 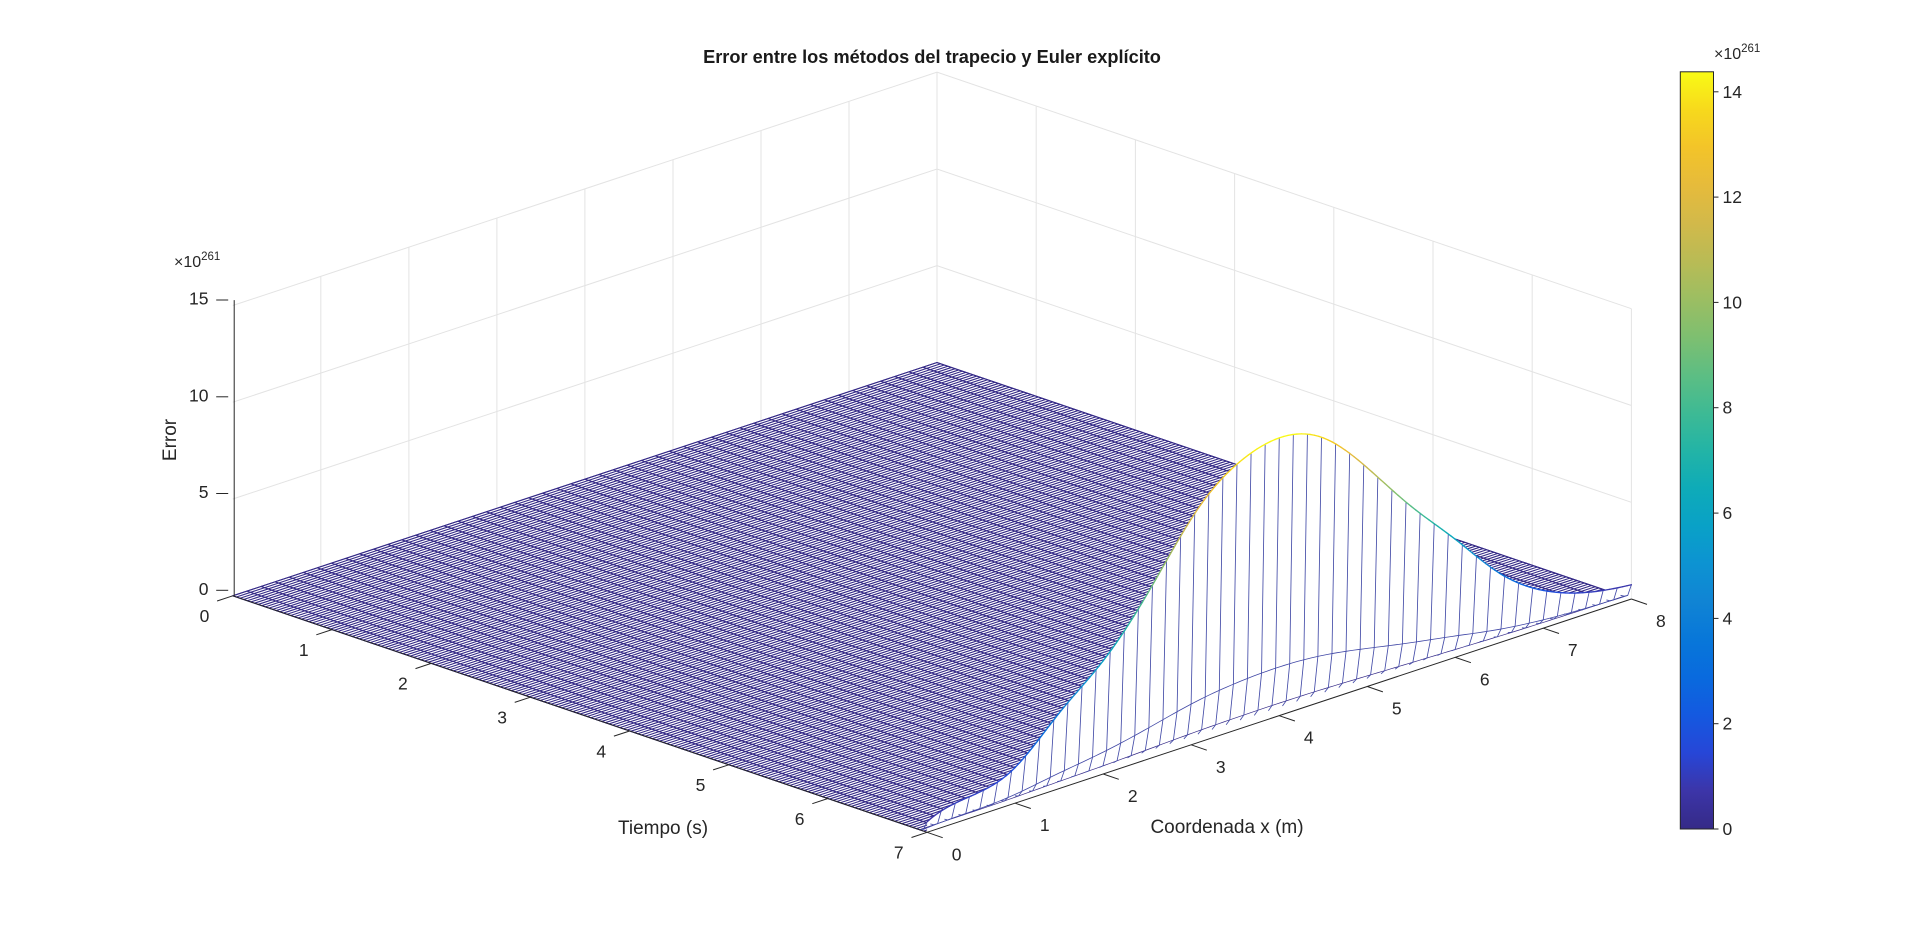 What do you see at coordinates (1226, 827) in the screenshot?
I see `svg-text: Coordenada x (m)` at bounding box center [1226, 827].